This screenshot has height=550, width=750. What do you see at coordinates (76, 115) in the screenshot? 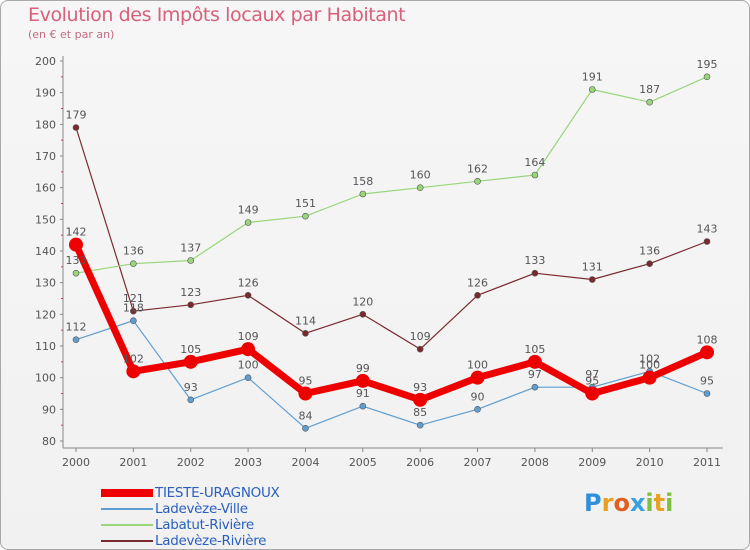
I see `data-label: 179` at bounding box center [76, 115].